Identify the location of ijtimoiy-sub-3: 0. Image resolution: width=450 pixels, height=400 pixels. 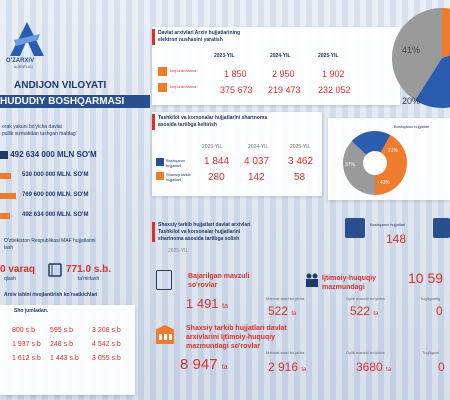
(439, 311).